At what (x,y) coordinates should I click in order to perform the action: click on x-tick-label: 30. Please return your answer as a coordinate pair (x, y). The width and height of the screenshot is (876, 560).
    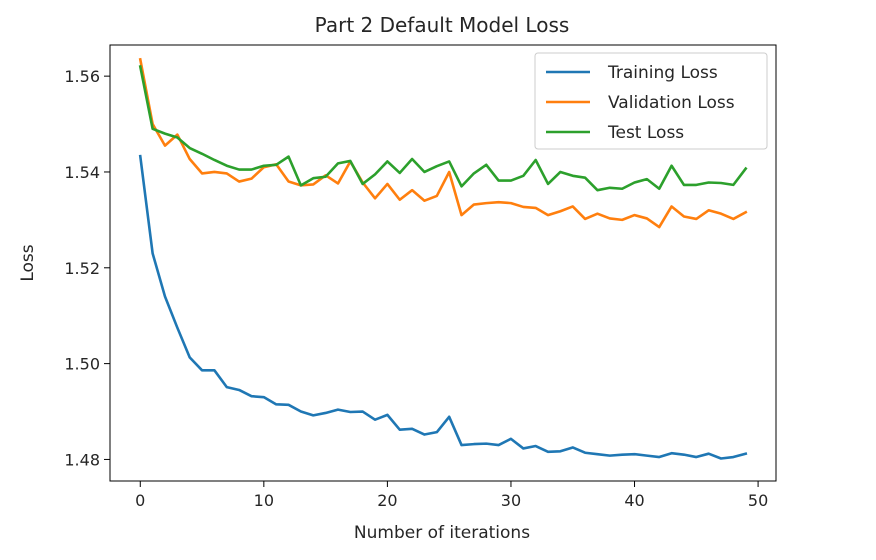
    Looking at the image, I should click on (511, 500).